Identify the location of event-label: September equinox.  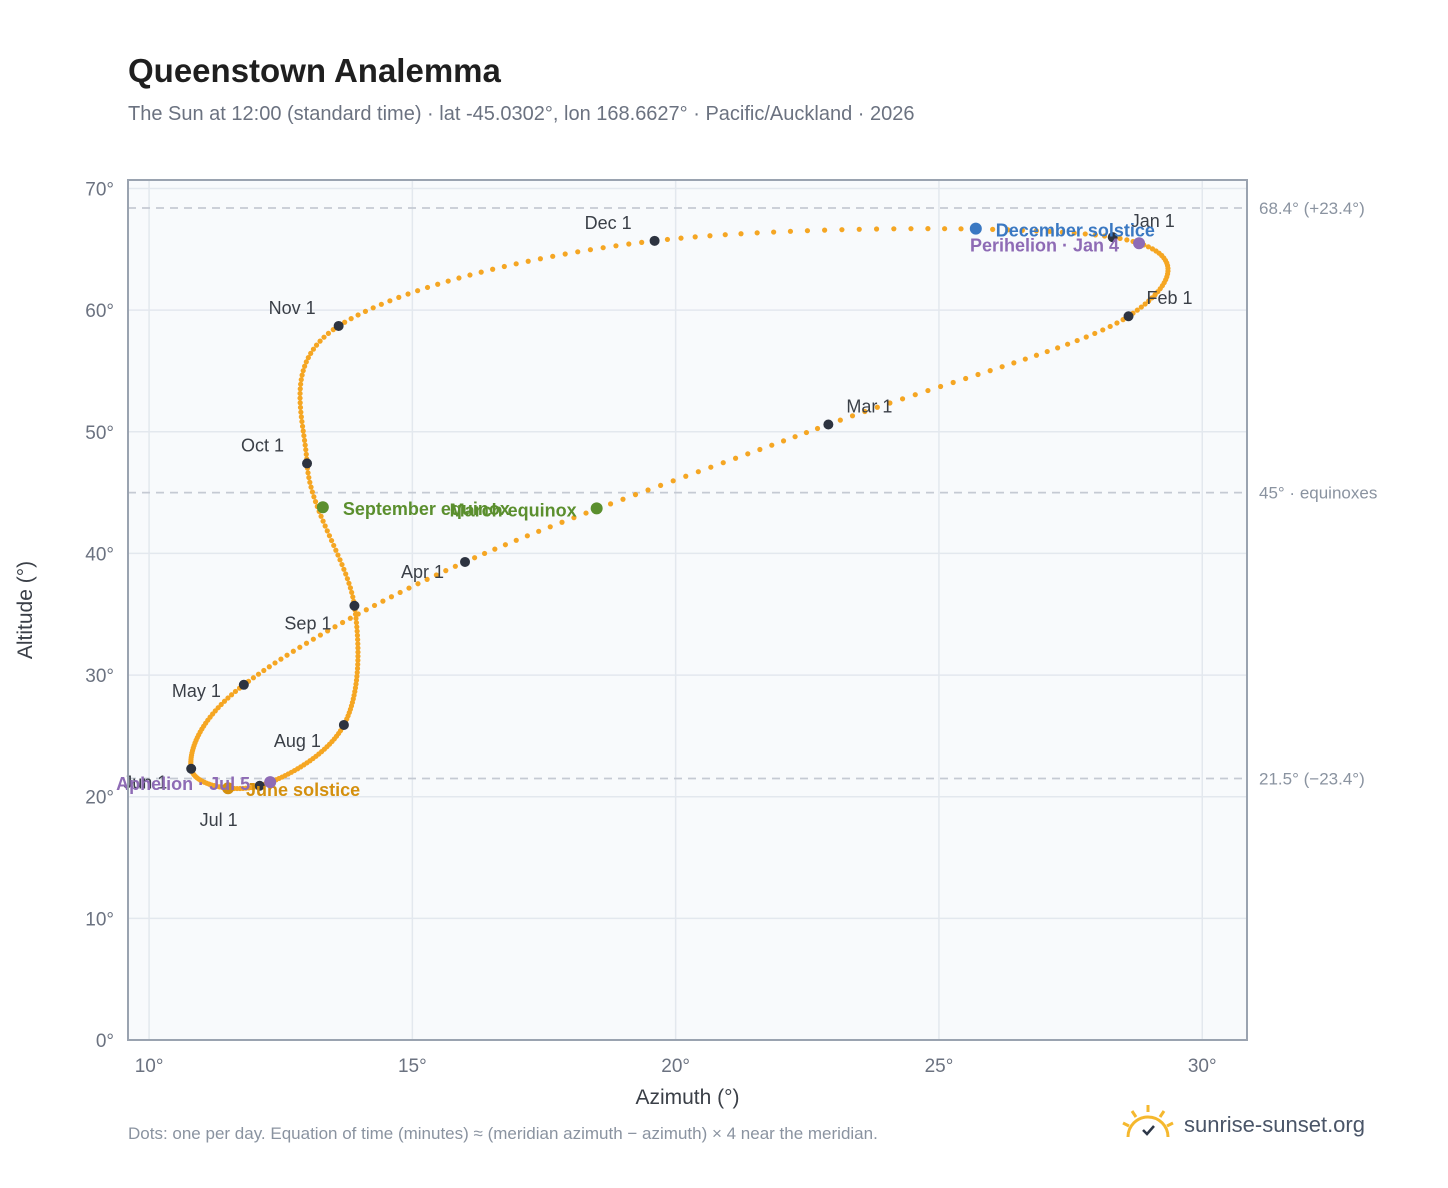
(426, 509).